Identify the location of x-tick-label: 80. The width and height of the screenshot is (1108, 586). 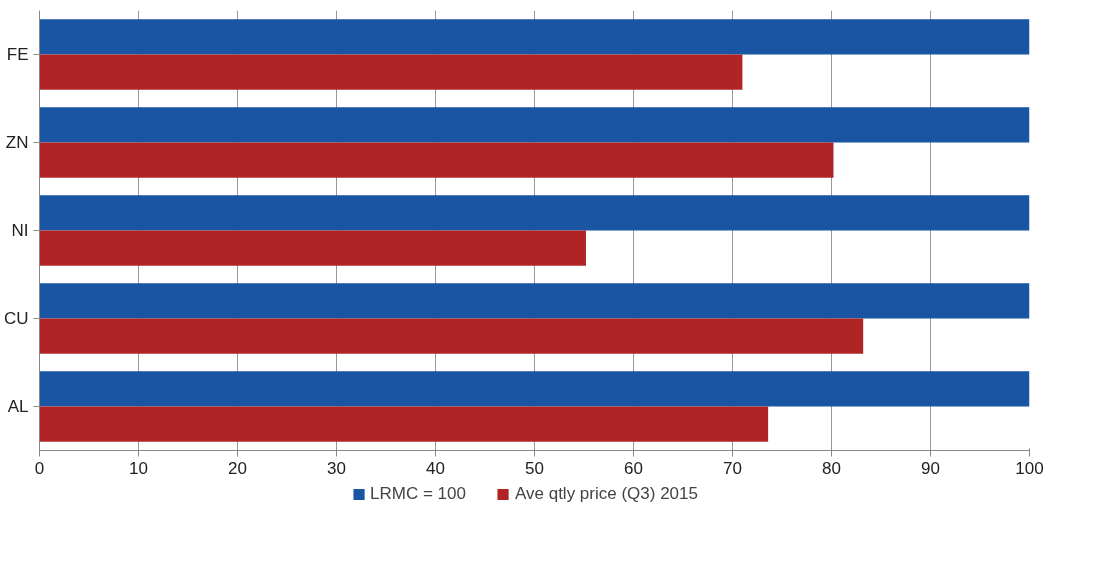
(831, 468).